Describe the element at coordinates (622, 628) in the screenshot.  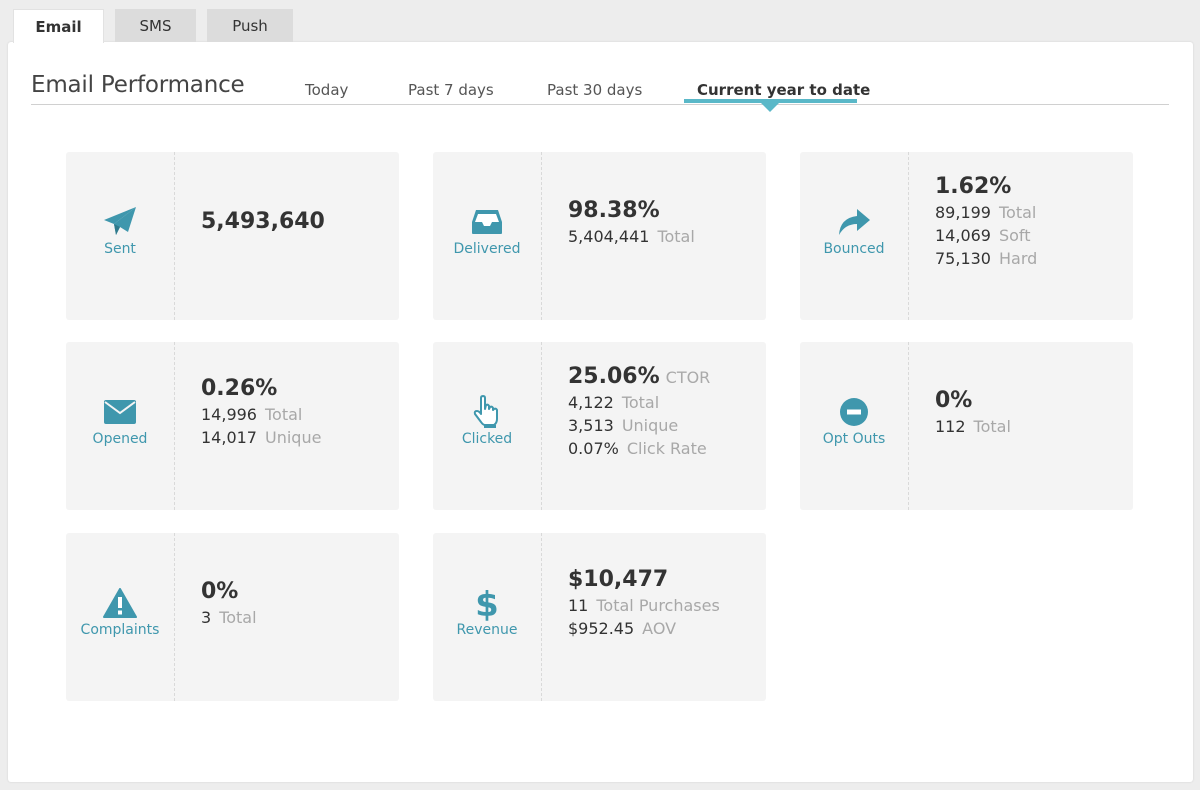
I see `stat-line: $952.45 AOV` at that location.